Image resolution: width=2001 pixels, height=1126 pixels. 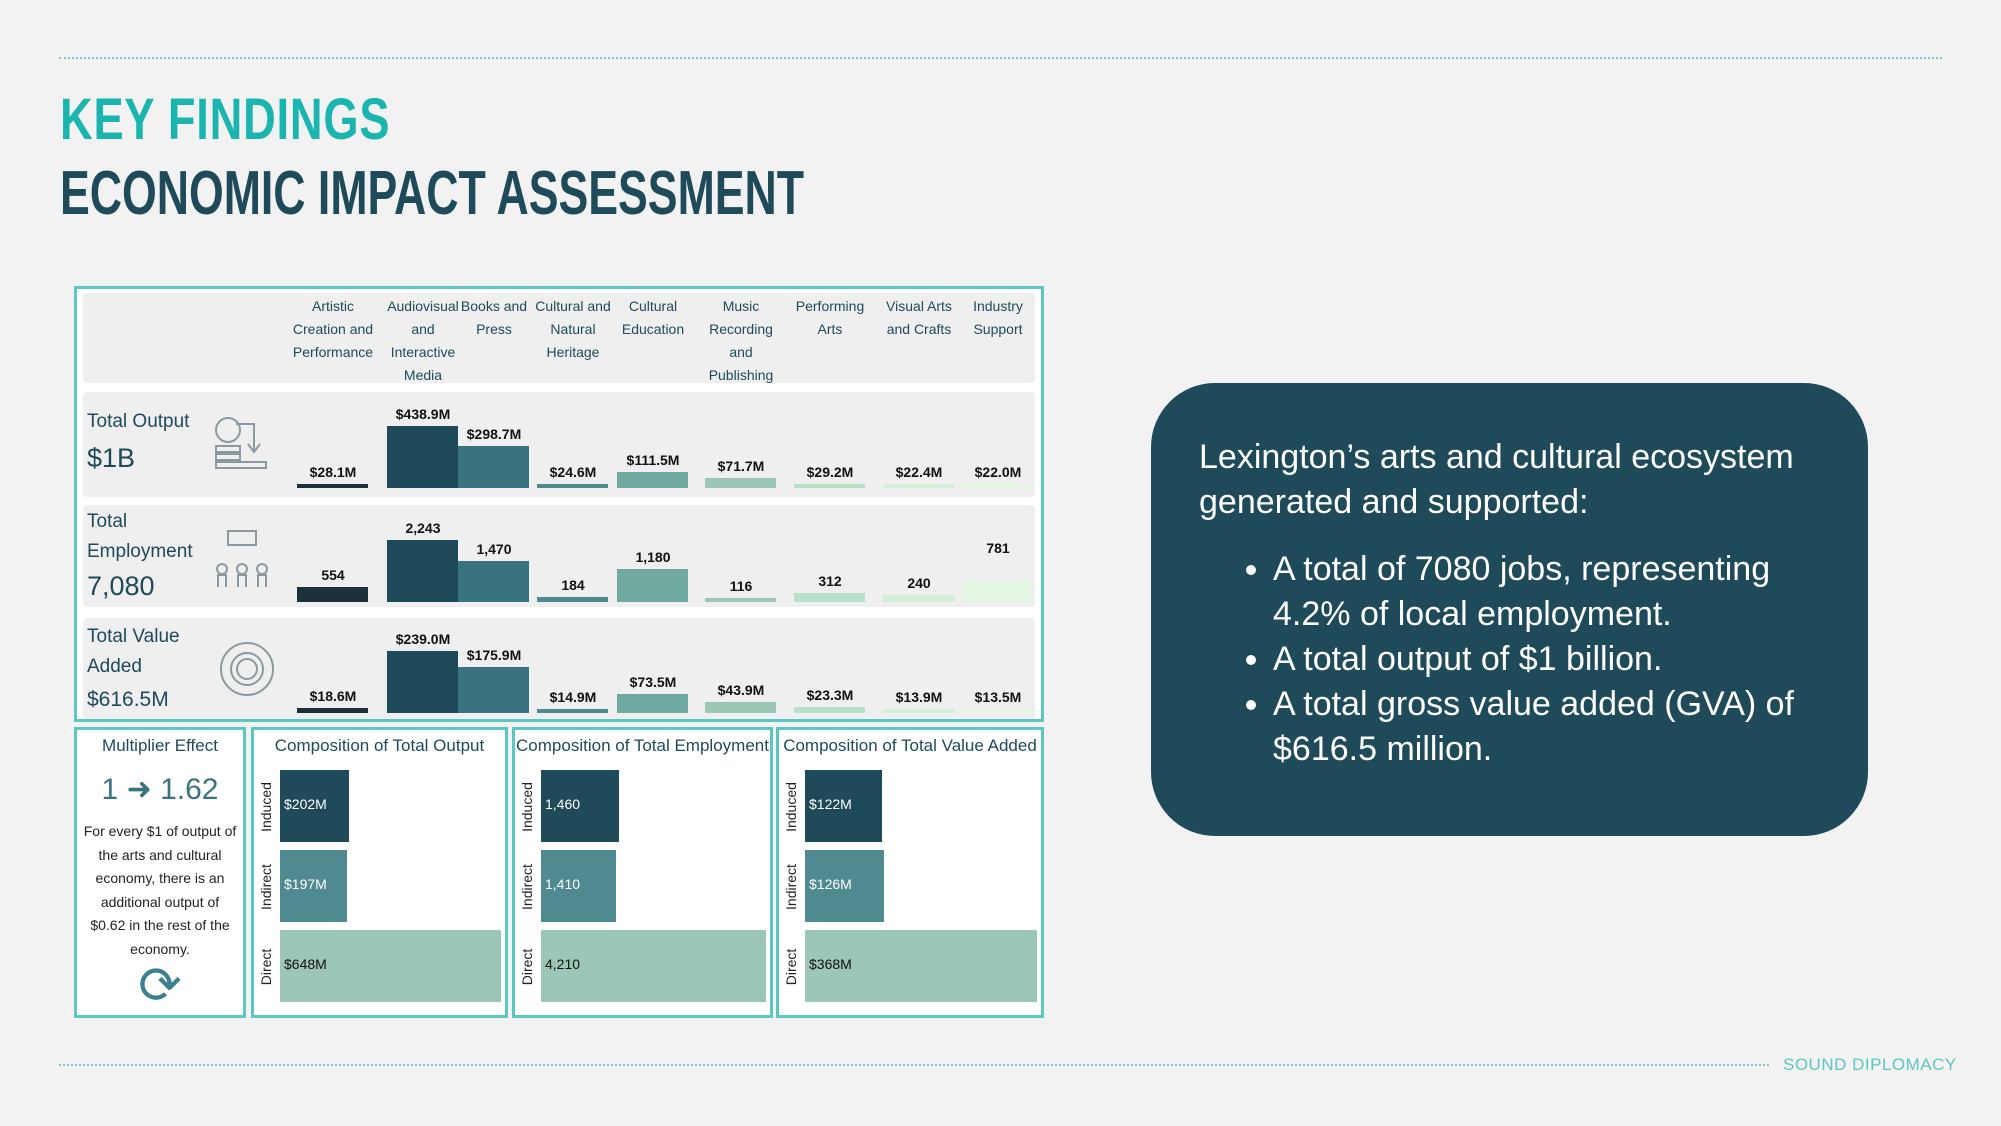 I want to click on column-header: Cultural Education, so click(x=653, y=317).